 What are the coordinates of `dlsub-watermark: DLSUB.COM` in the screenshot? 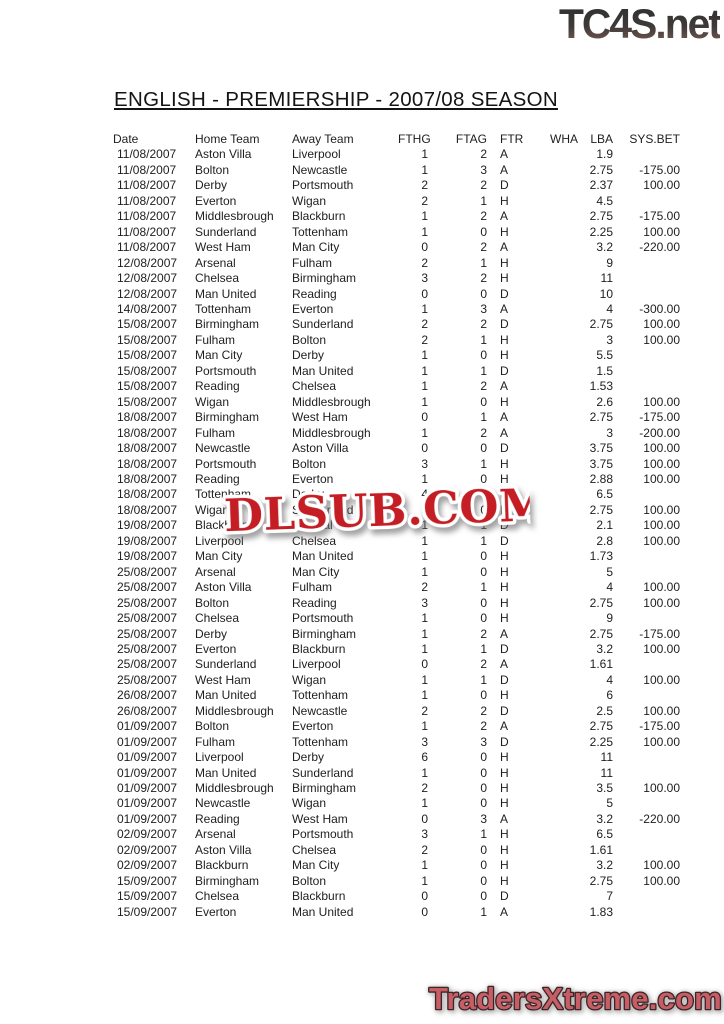 It's located at (375, 511).